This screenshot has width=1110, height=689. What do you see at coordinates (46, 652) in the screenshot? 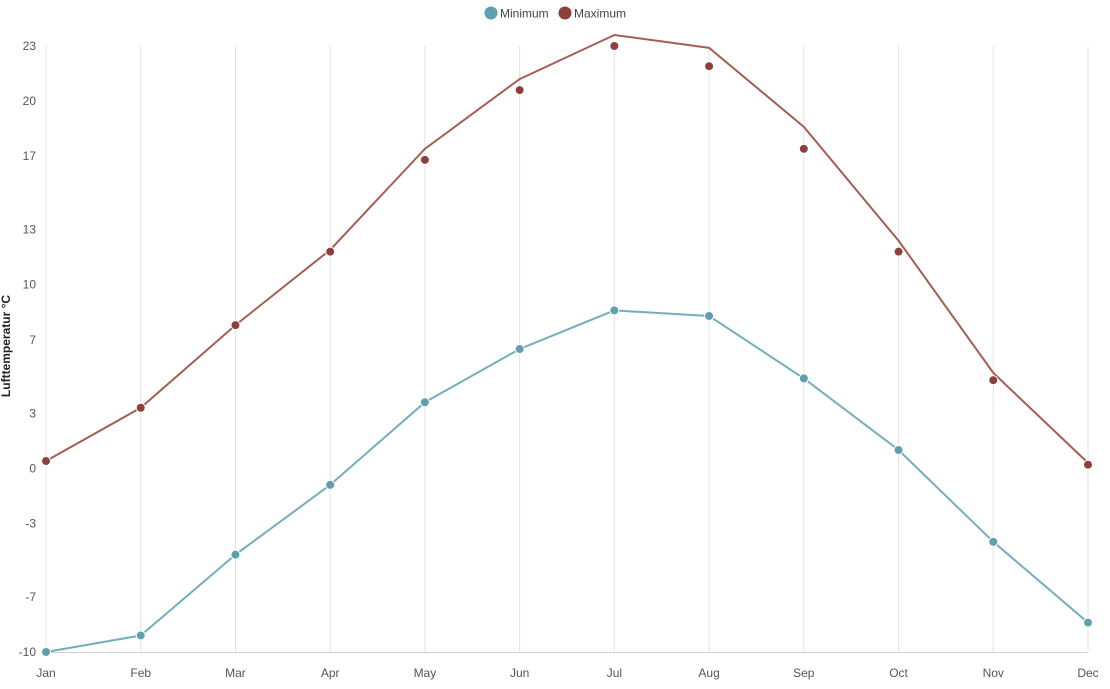
I see `minimum-point-jan` at bounding box center [46, 652].